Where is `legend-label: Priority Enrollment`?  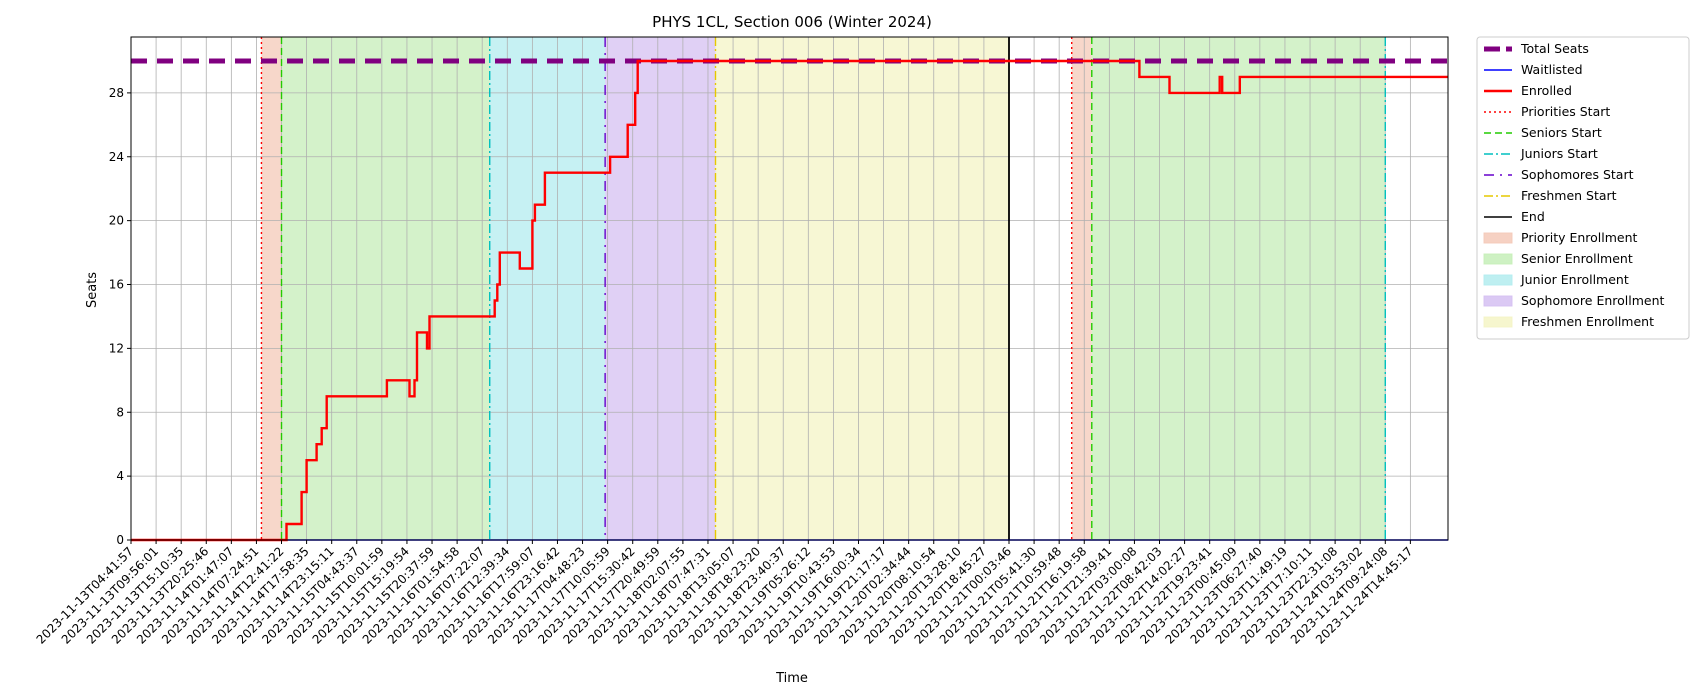
legend-label: Priority Enrollment is located at coordinates (1579, 237).